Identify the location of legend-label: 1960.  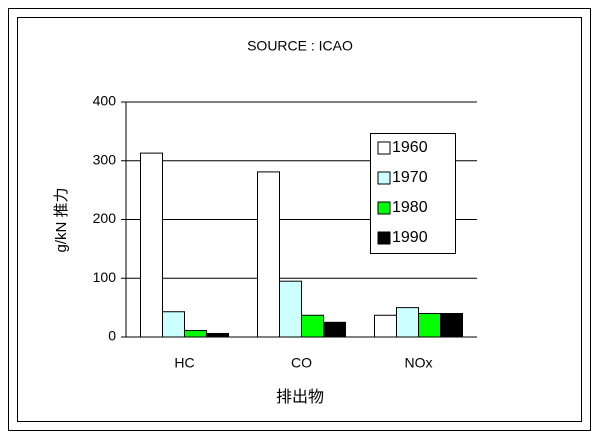
(410, 147).